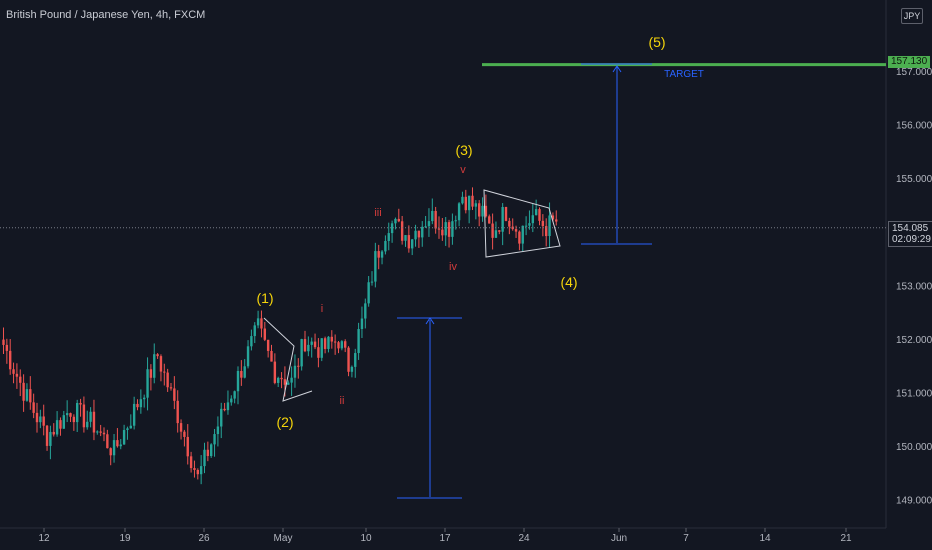 Image resolution: width=932 pixels, height=550 pixels. I want to click on wave-label: (3), so click(463, 150).